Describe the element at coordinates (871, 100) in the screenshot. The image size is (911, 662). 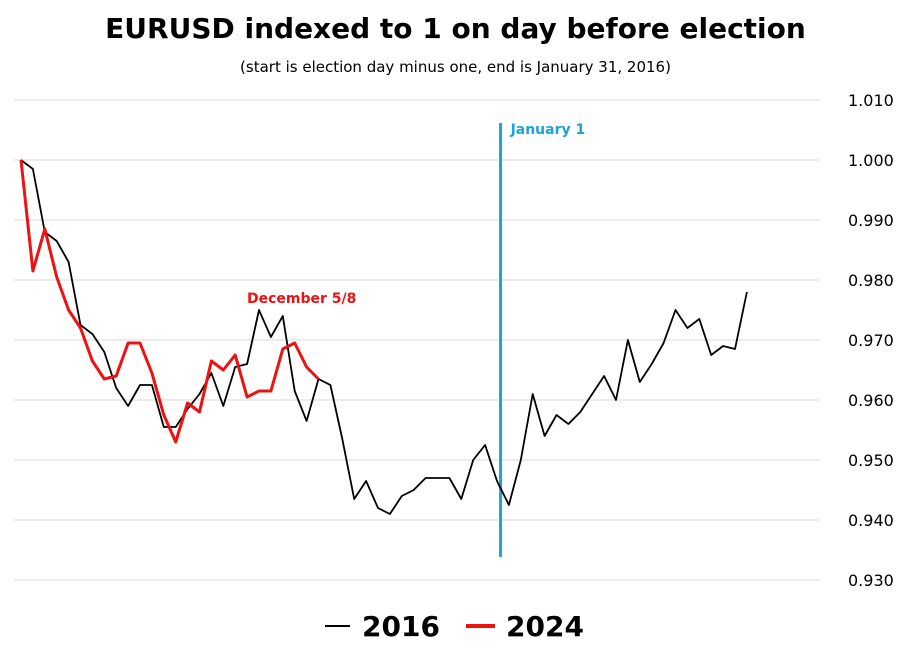
I see `y-tick-label: 1.010` at that location.